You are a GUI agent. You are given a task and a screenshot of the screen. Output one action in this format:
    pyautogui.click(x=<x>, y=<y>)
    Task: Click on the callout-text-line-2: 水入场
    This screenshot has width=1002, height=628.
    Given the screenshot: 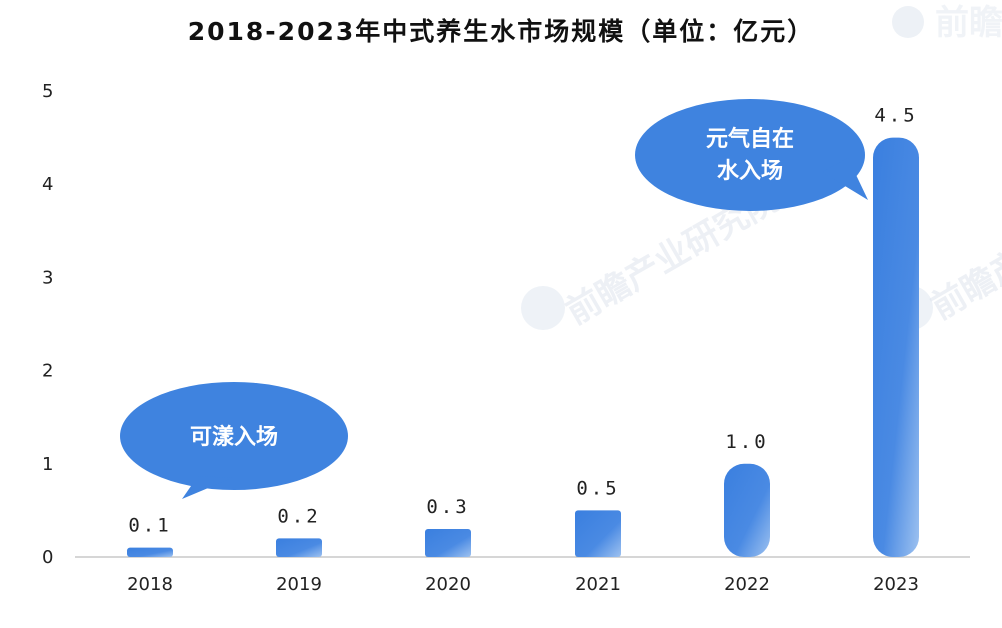 What is the action you would take?
    pyautogui.click(x=750, y=171)
    